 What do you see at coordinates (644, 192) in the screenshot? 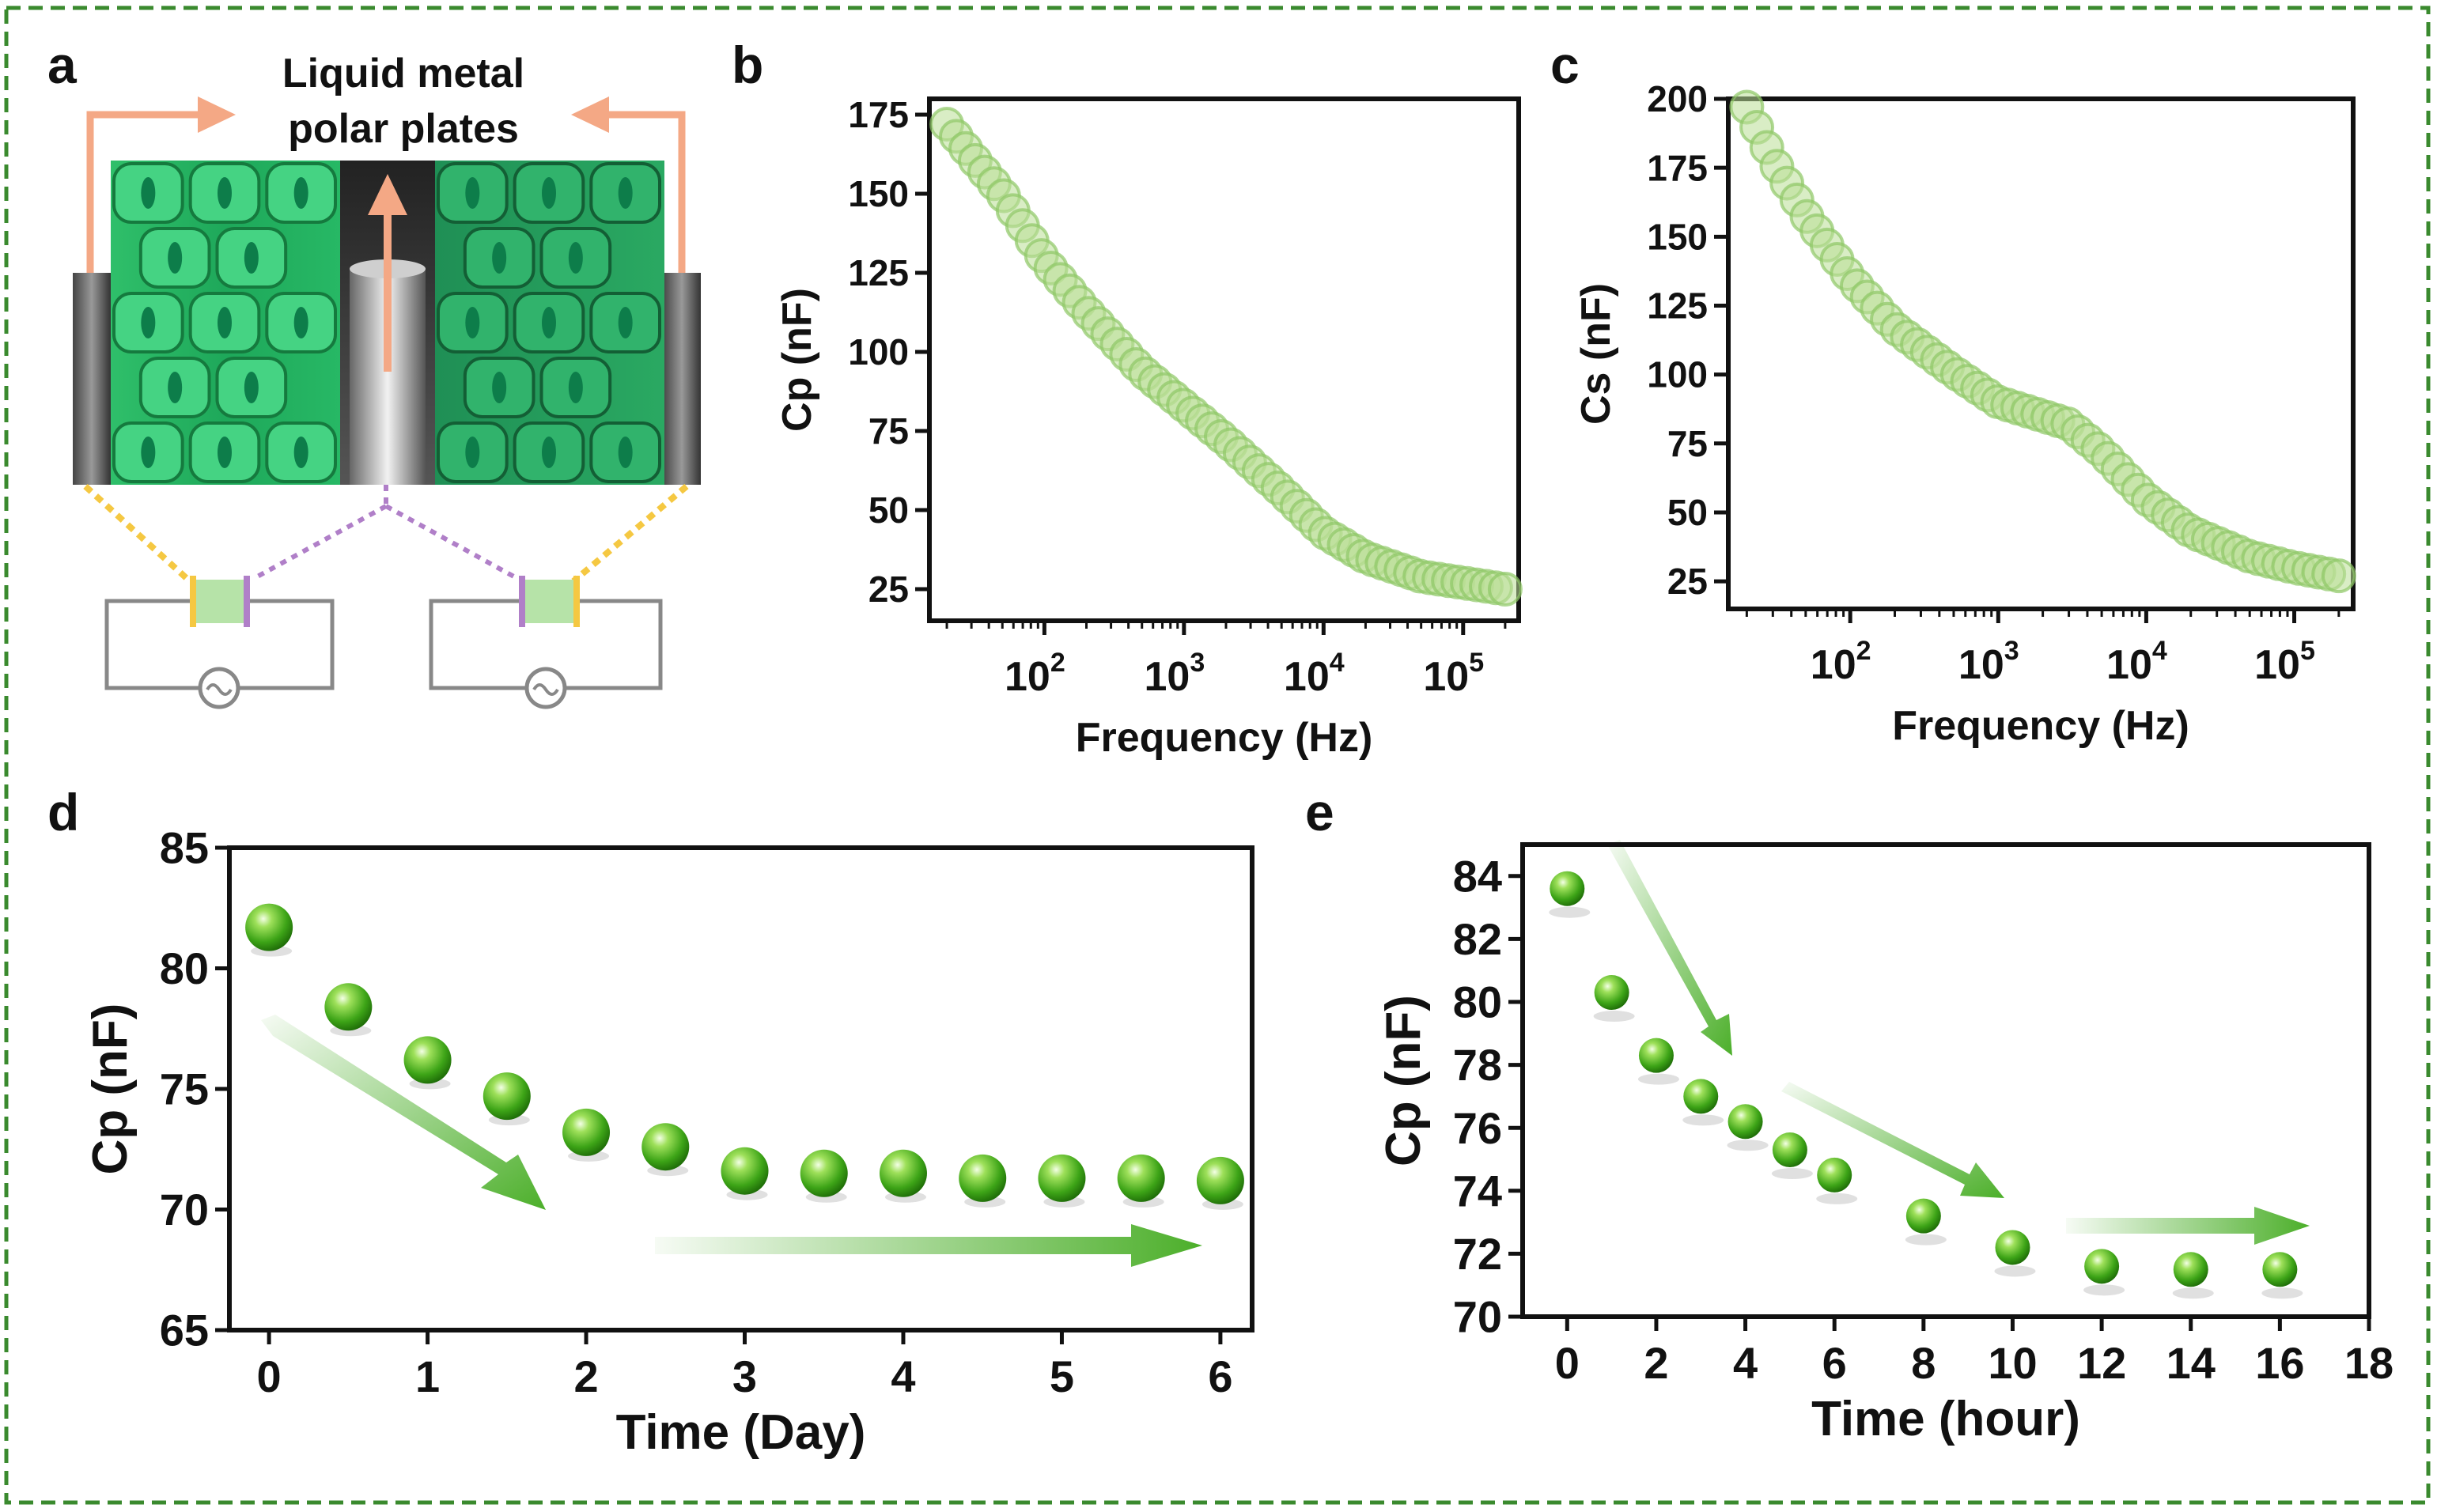
I see `right-orange-arrow` at bounding box center [644, 192].